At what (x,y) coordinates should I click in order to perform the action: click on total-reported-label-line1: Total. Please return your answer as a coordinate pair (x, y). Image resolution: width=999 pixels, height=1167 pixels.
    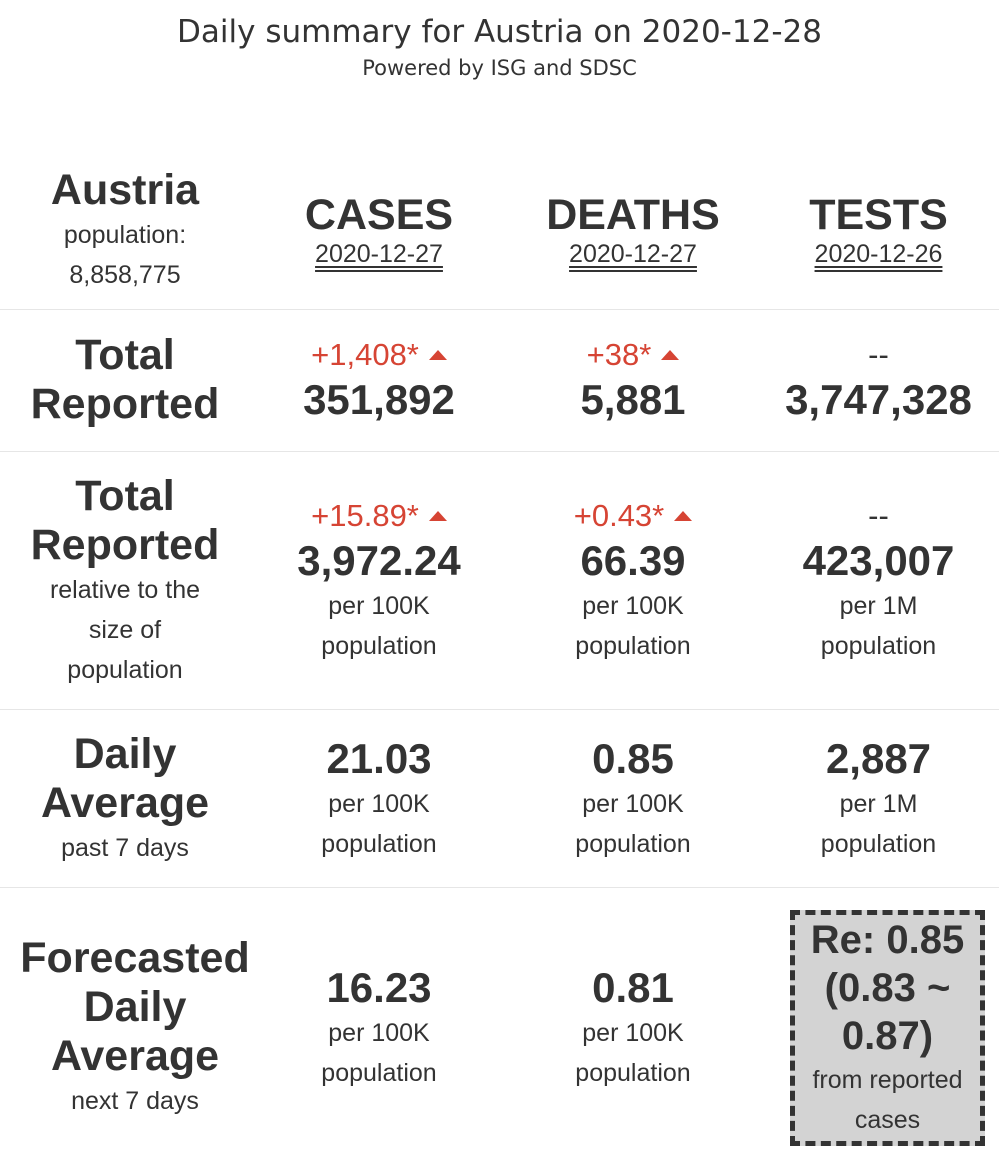
    Looking at the image, I should click on (125, 355).